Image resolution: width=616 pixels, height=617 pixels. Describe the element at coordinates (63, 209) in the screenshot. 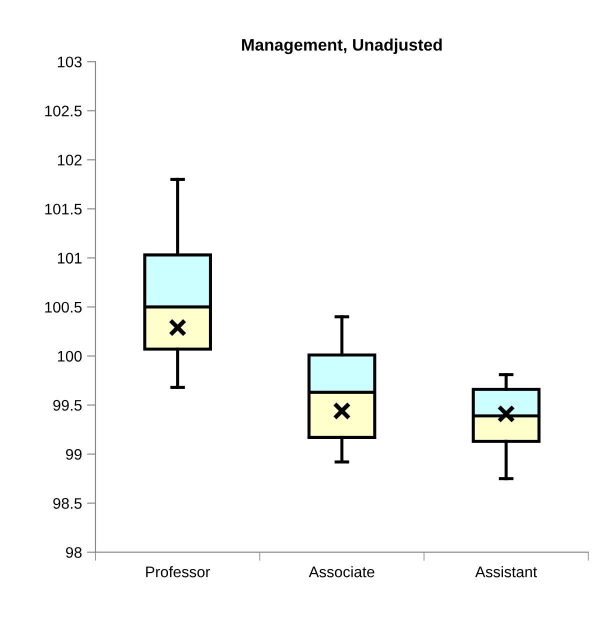

I see `y-tick-label: 101.5` at that location.